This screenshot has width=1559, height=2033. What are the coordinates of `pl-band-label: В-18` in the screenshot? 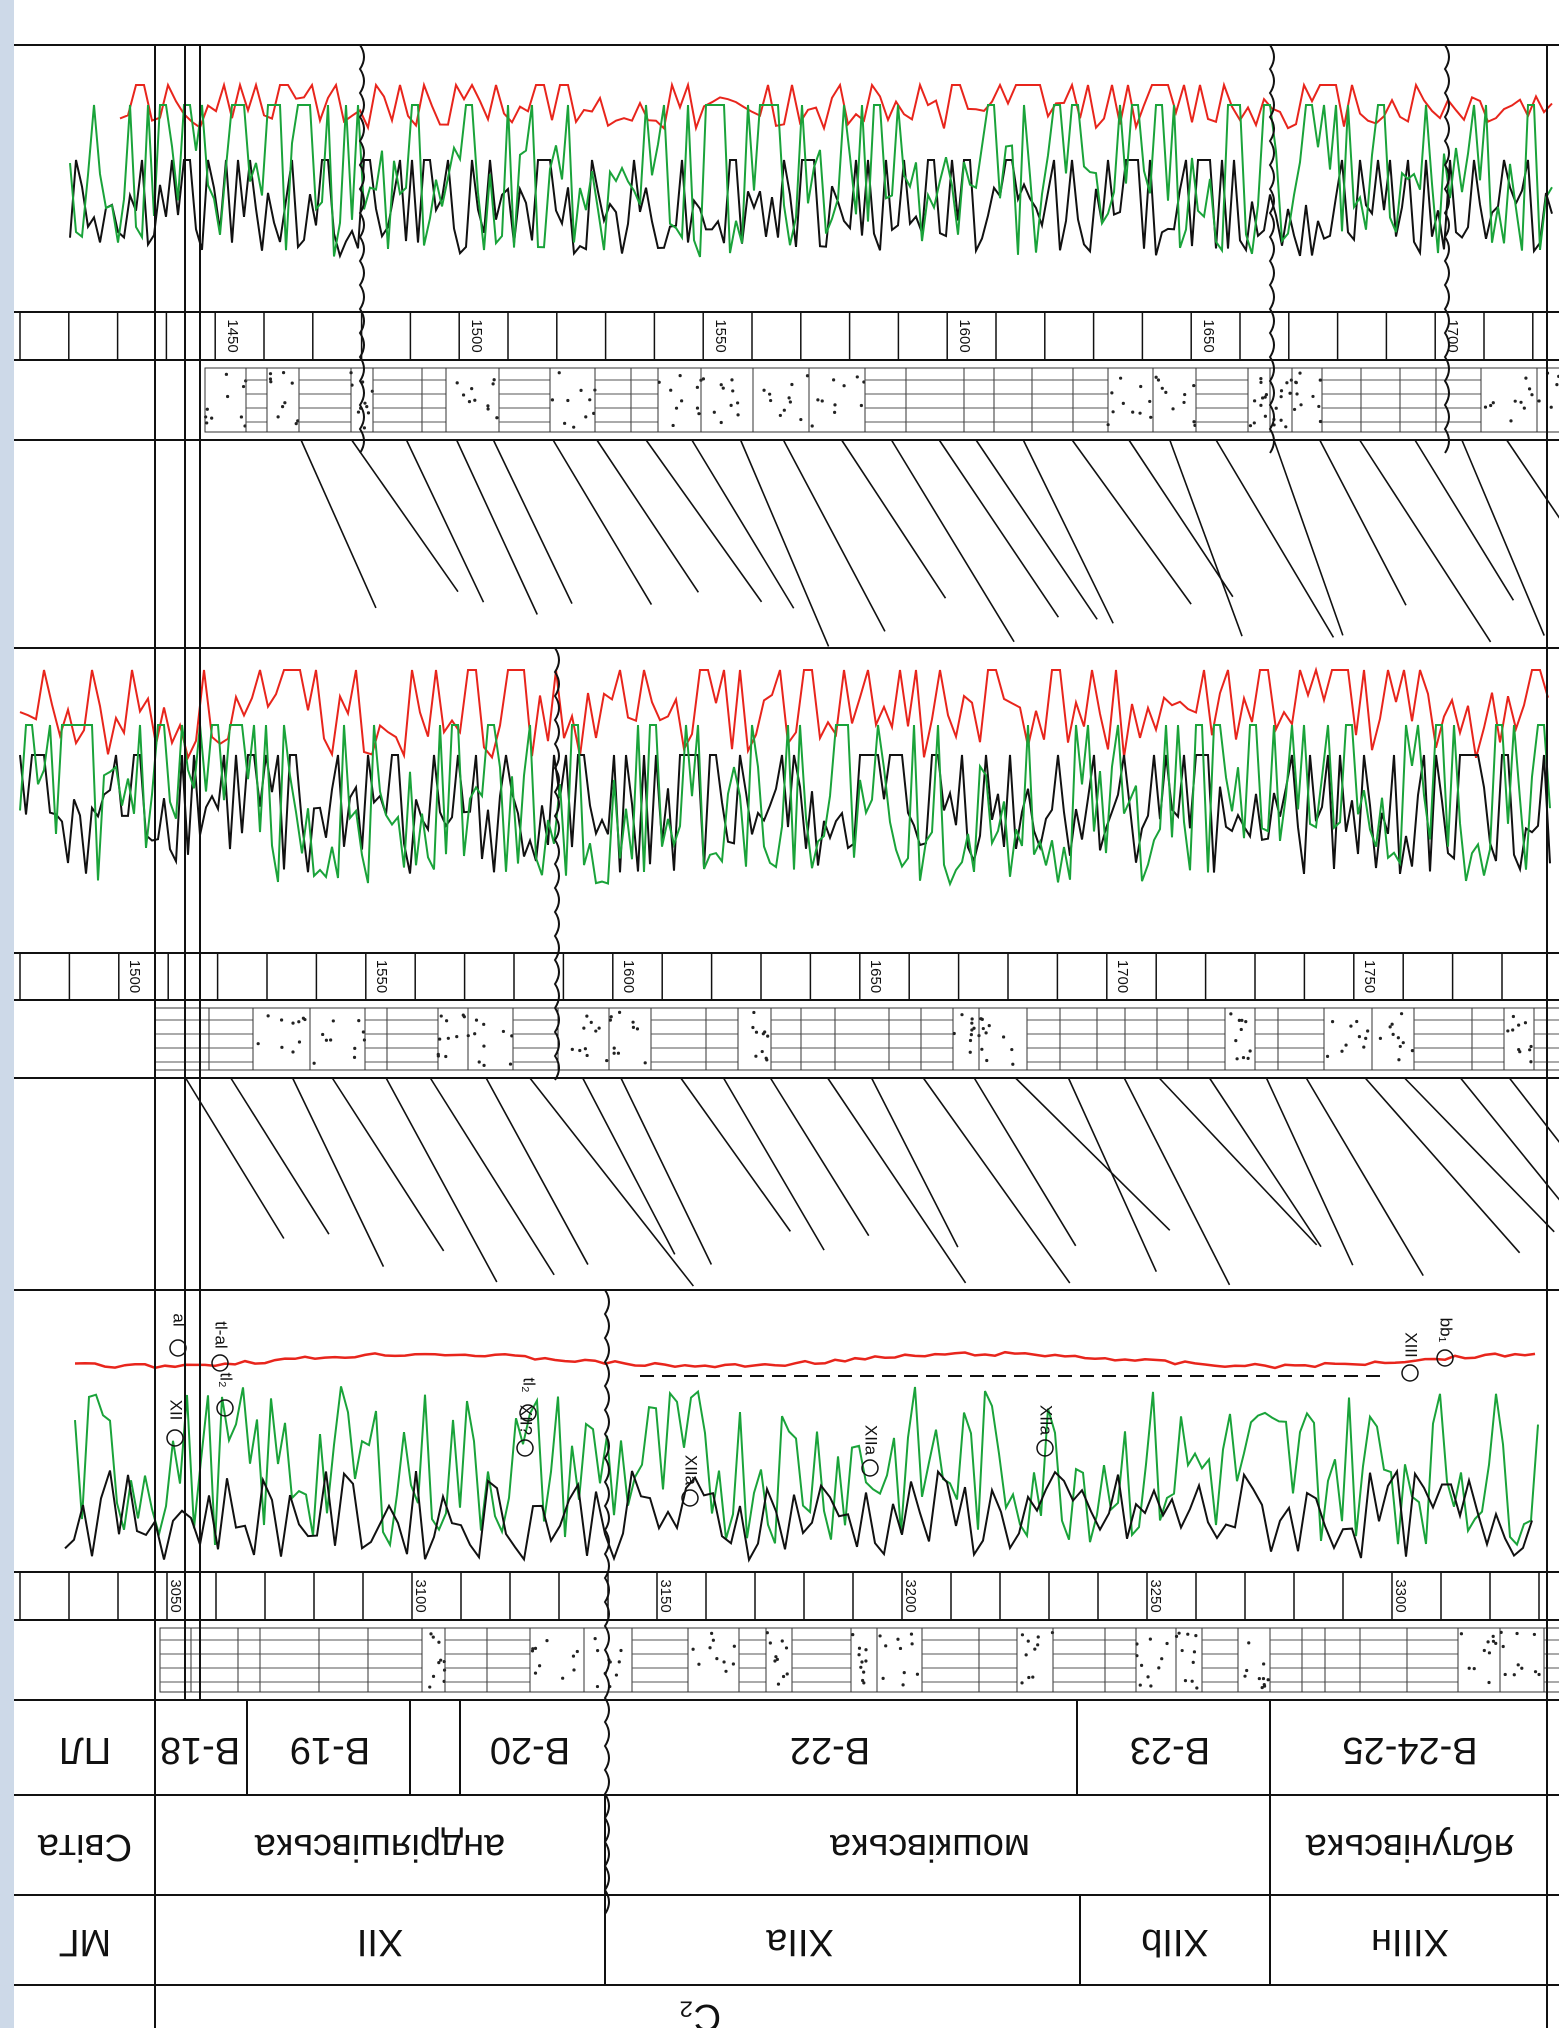 It's located at (200, 1750).